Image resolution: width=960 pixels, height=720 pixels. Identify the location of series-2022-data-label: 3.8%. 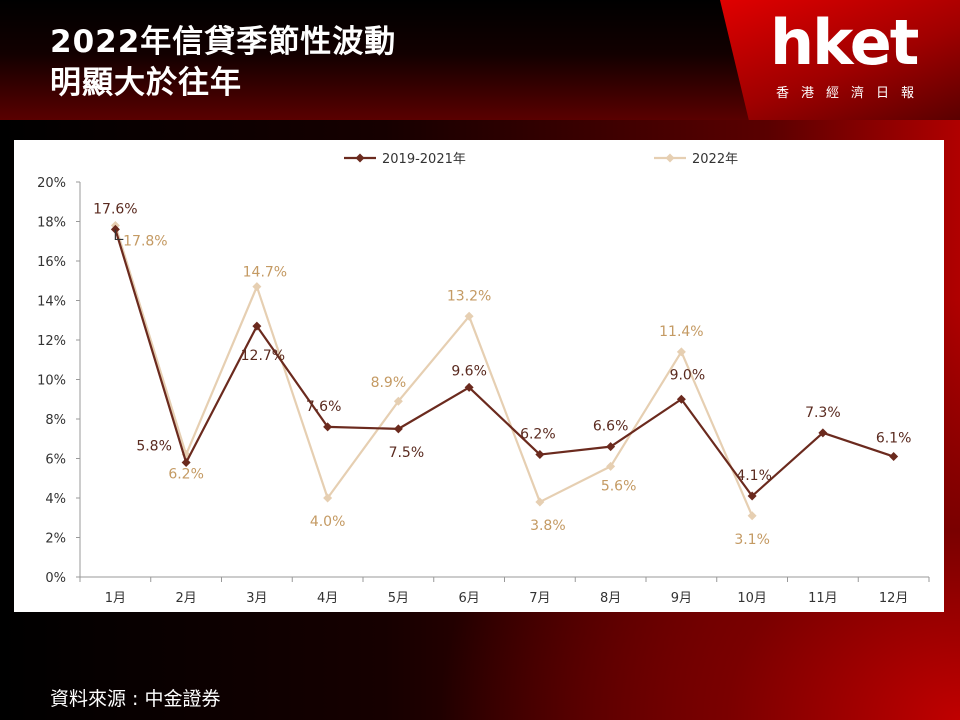
(548, 526).